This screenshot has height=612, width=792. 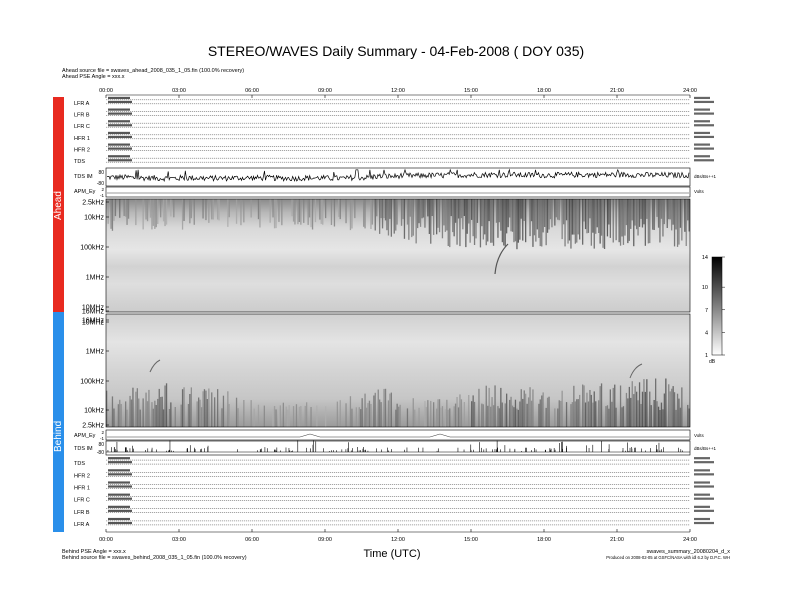 What do you see at coordinates (706, 356) in the screenshot?
I see `colorbar-tick-label: 1` at bounding box center [706, 356].